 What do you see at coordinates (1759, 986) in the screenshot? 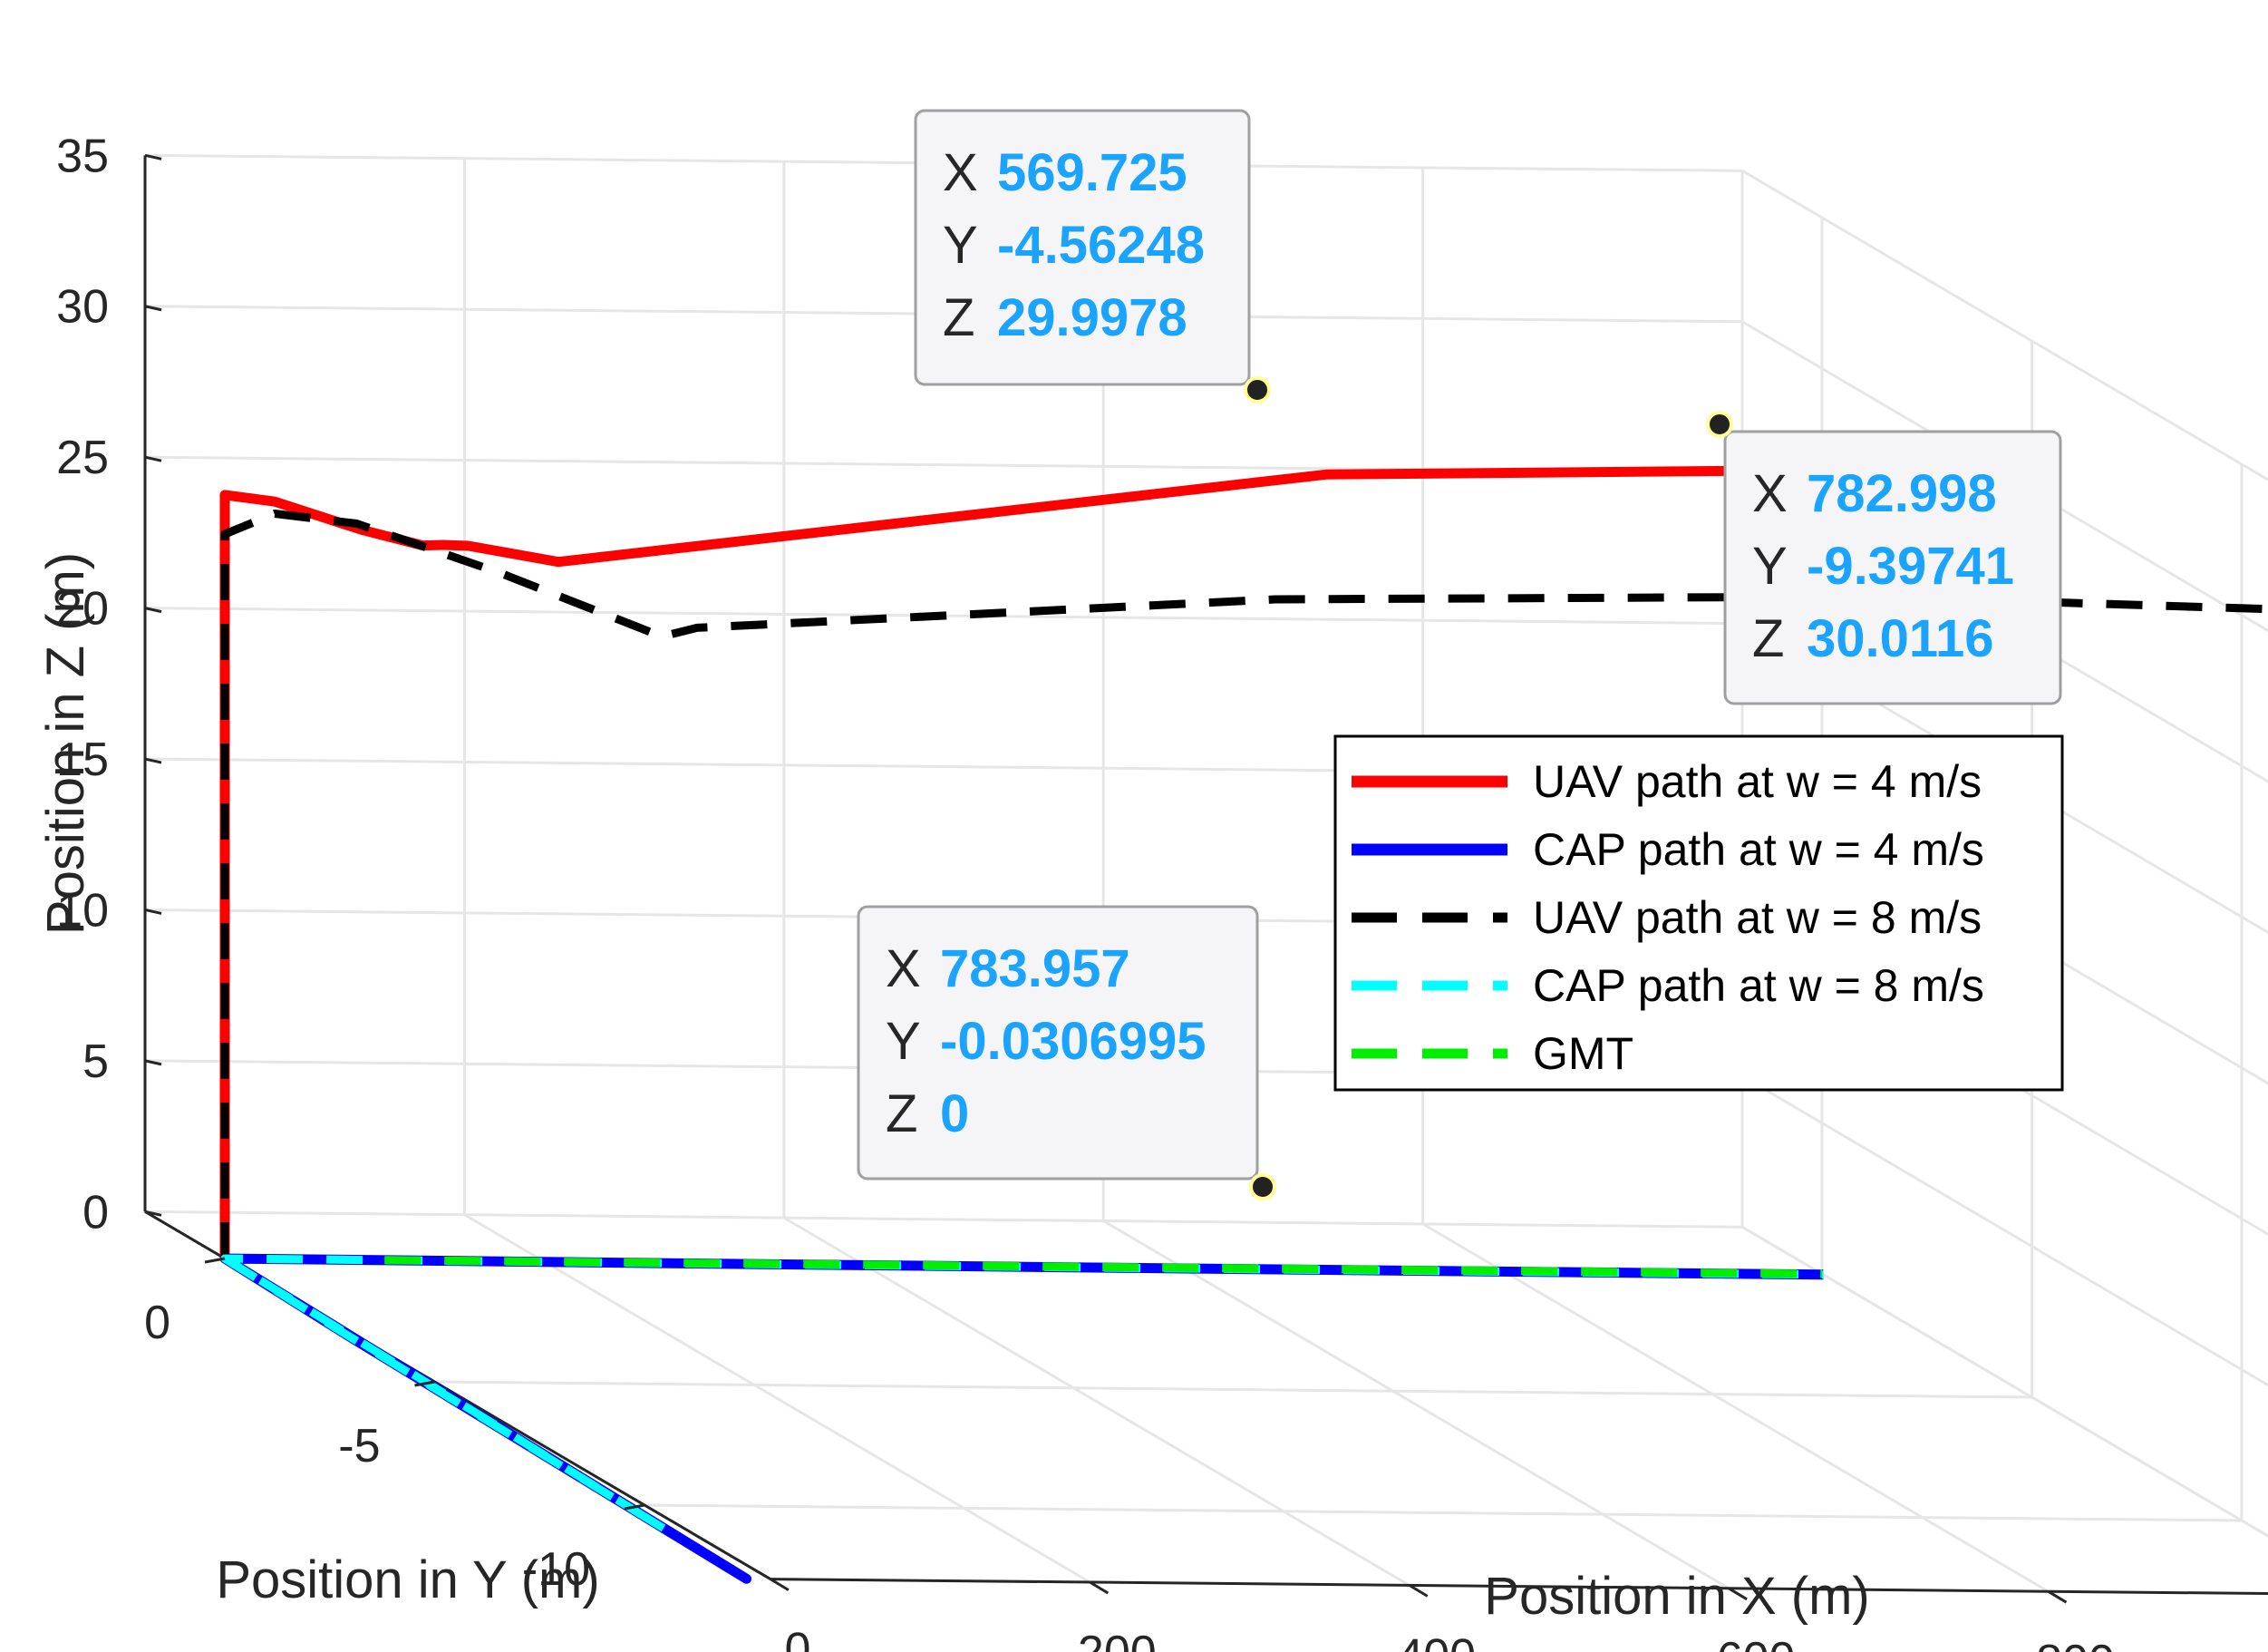
I see `legend-label: CAP path at w = 8 m/s` at bounding box center [1759, 986].